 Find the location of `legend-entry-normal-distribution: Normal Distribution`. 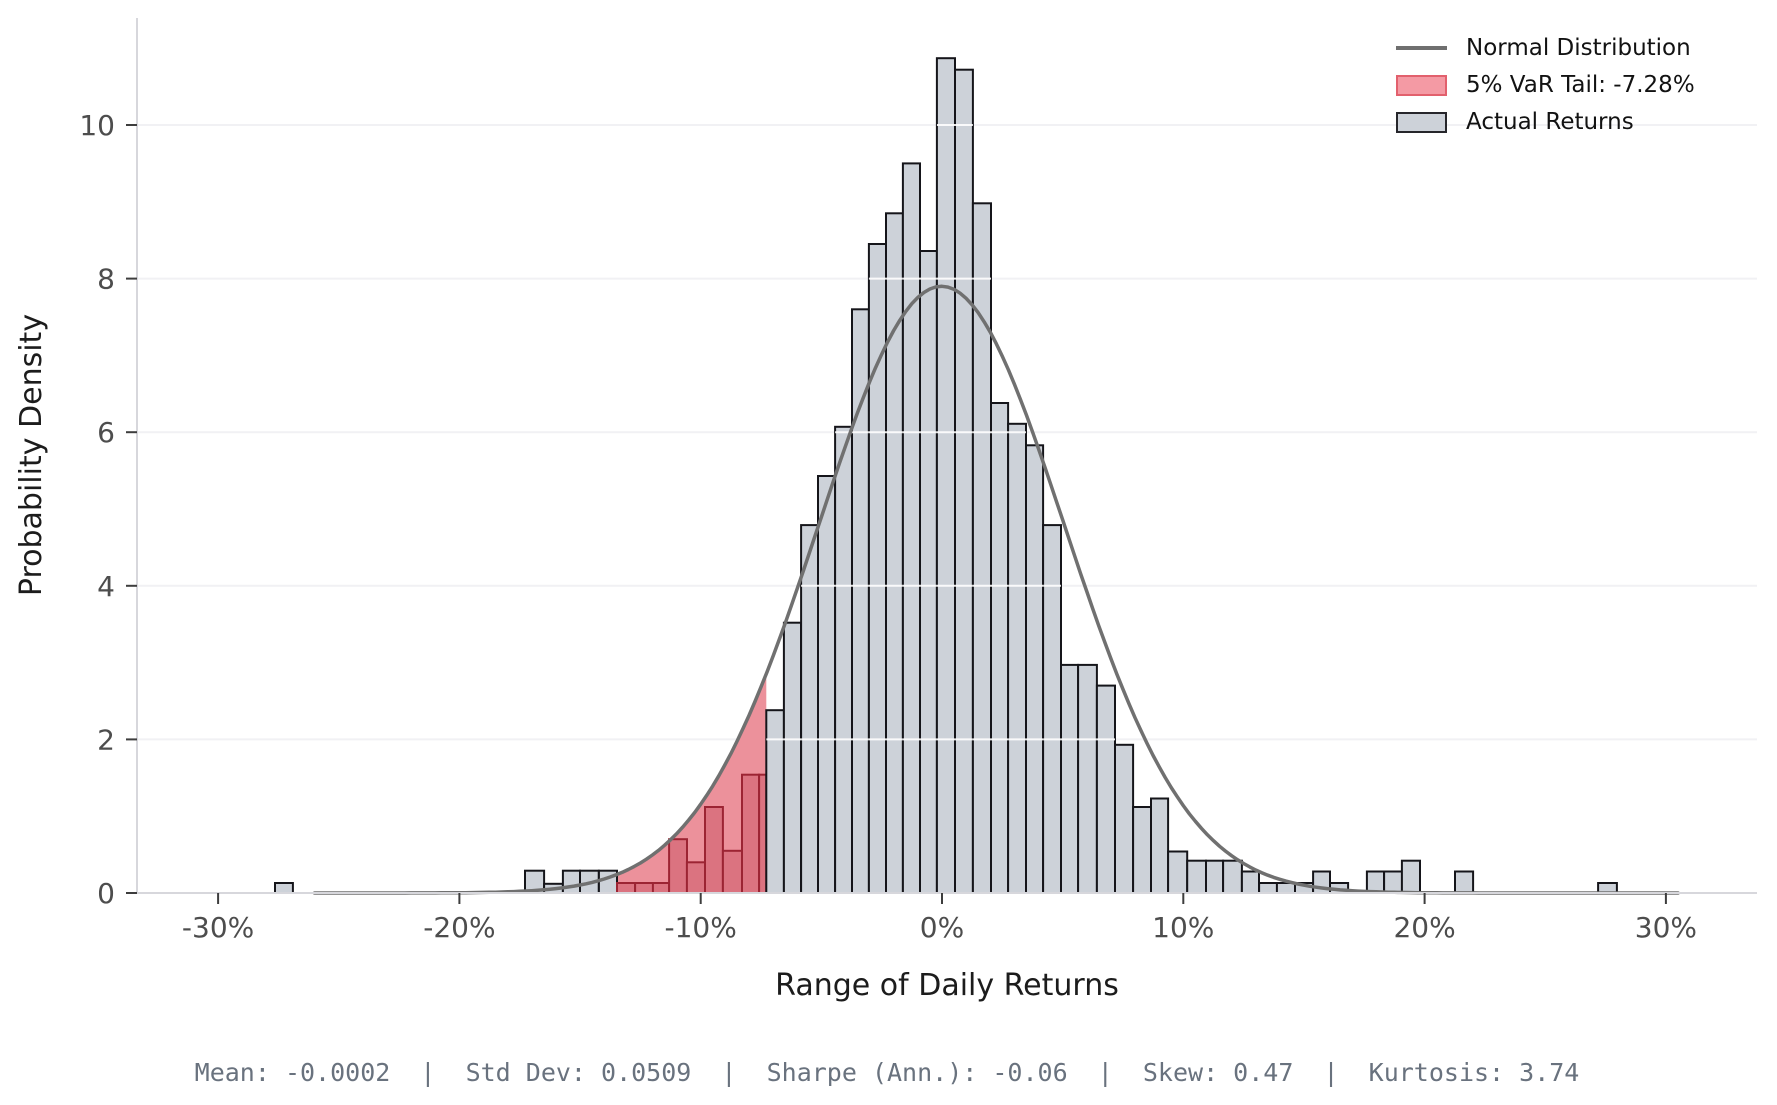

legend-entry-normal-distribution: Normal Distribution is located at coordinates (1545, 48).